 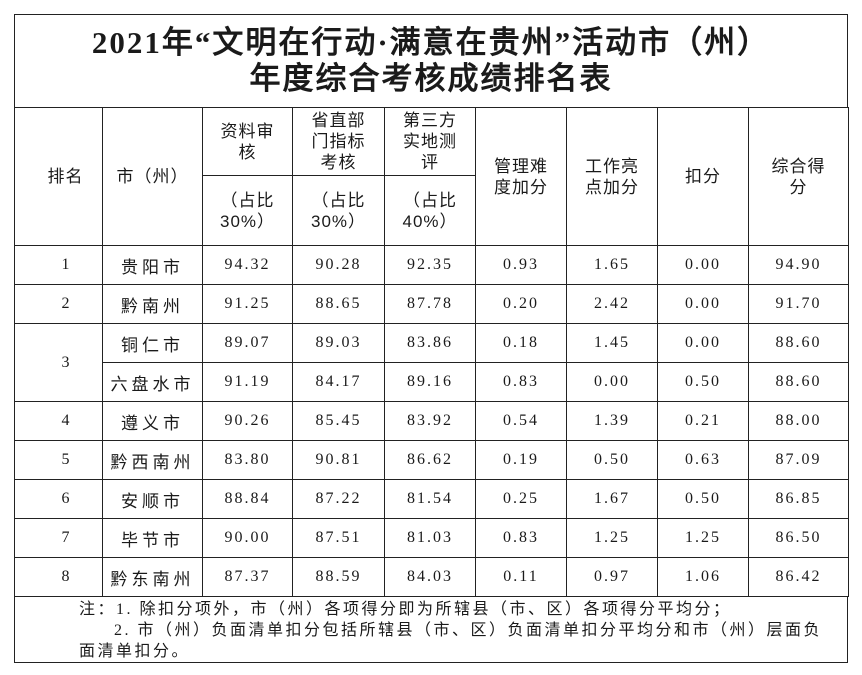 I want to click on header-highlight-bonus-label: 工作亮点加分, so click(x=612, y=176).